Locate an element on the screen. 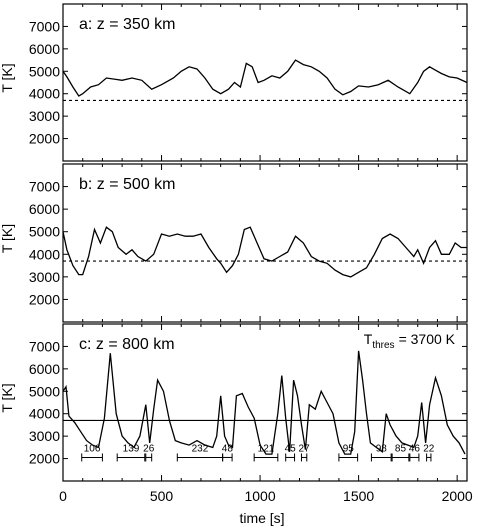  duration-bracket: 85 is located at coordinates (400, 452).